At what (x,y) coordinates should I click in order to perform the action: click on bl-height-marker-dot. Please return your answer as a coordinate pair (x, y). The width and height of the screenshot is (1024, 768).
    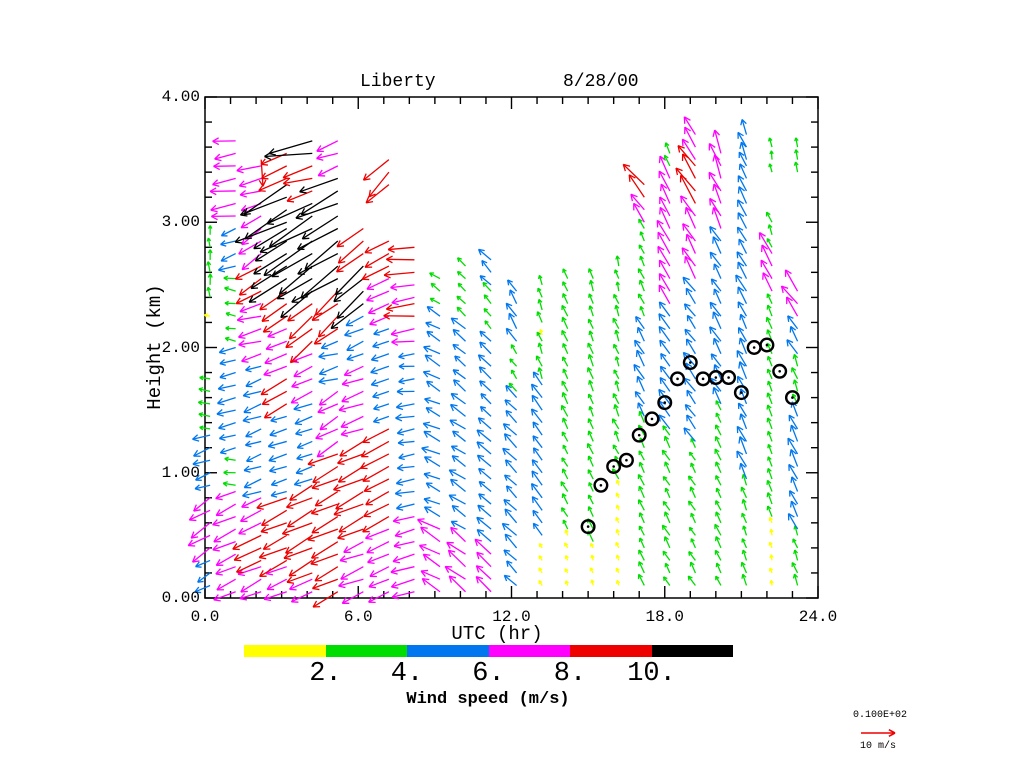
    Looking at the image, I should click on (677, 379).